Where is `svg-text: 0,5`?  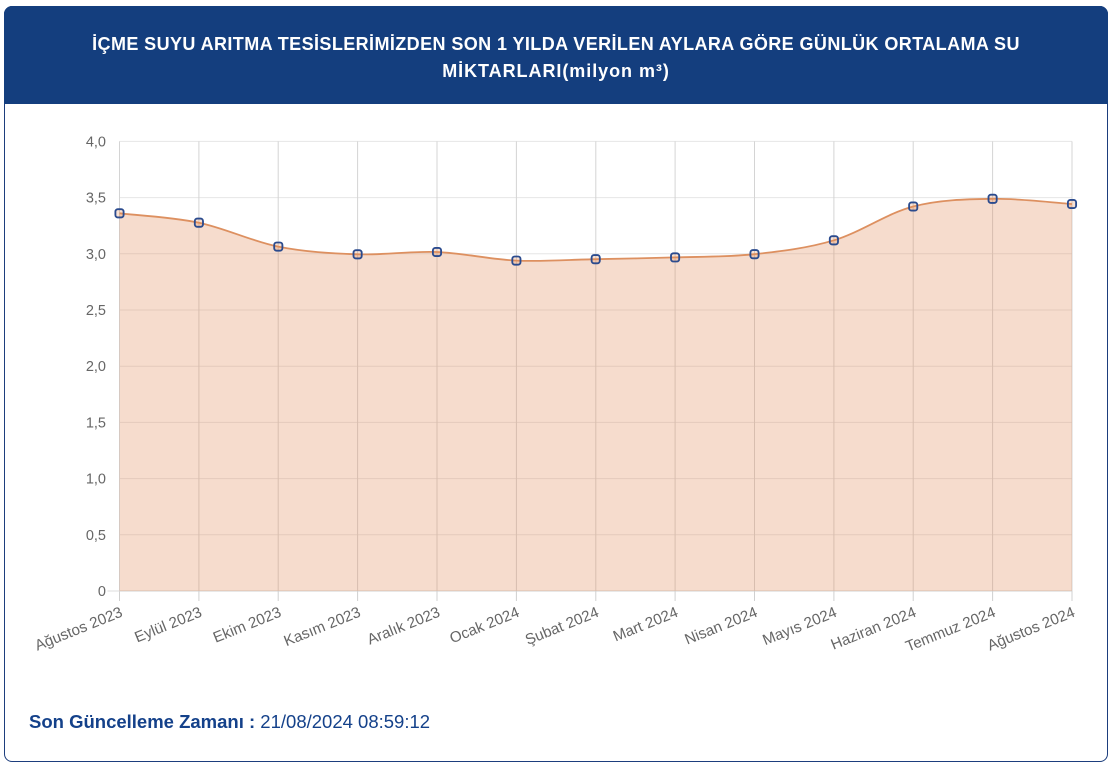
svg-text: 0,5 is located at coordinates (96, 536).